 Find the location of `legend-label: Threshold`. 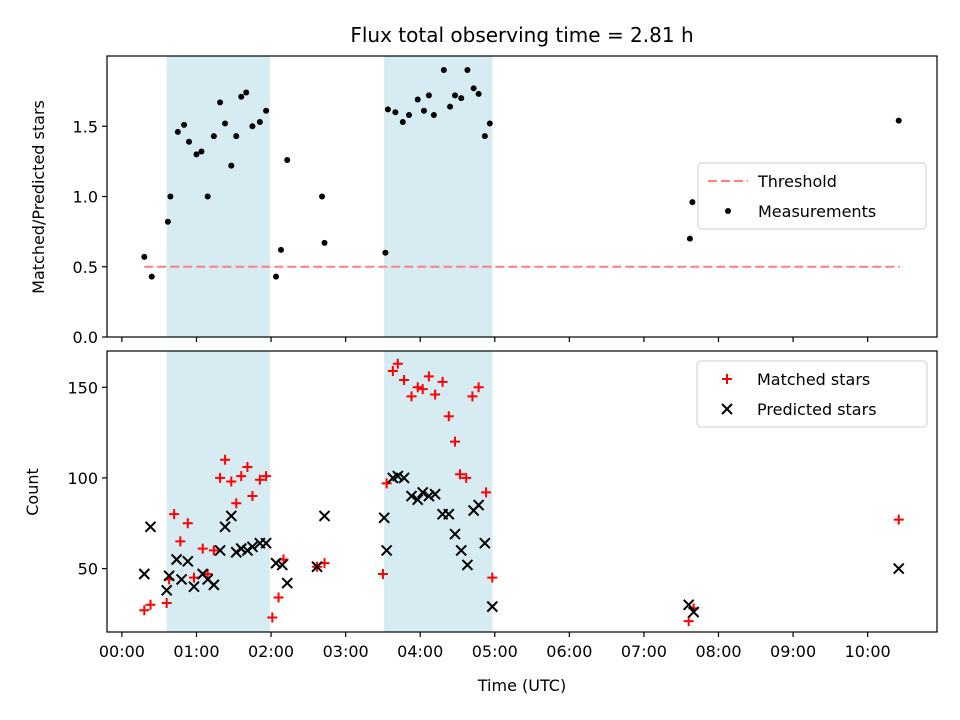

legend-label: Threshold is located at coordinates (797, 181).